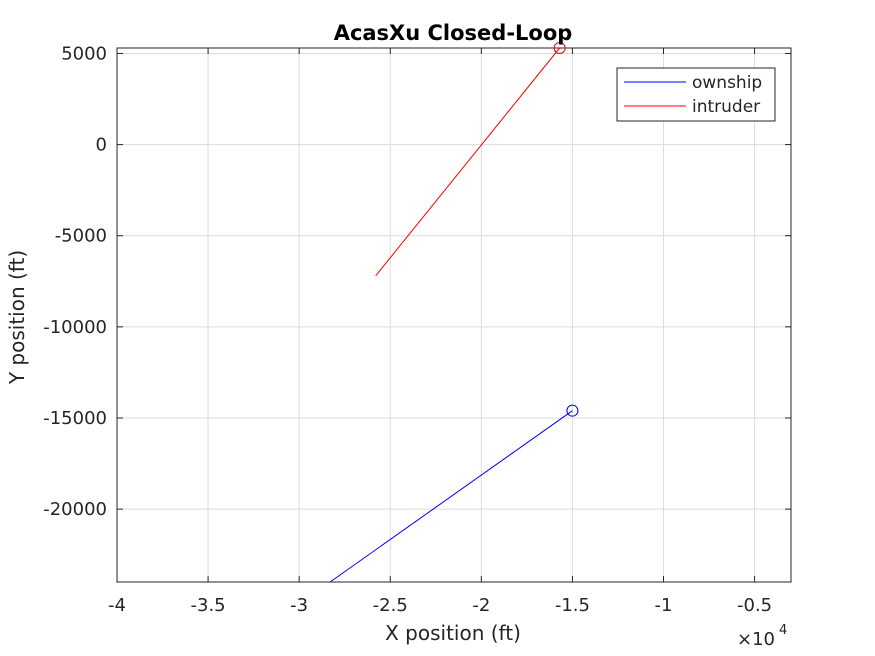 Image resolution: width=875 pixels, height=656 pixels. I want to click on y-tick-label: -20000, so click(75, 509).